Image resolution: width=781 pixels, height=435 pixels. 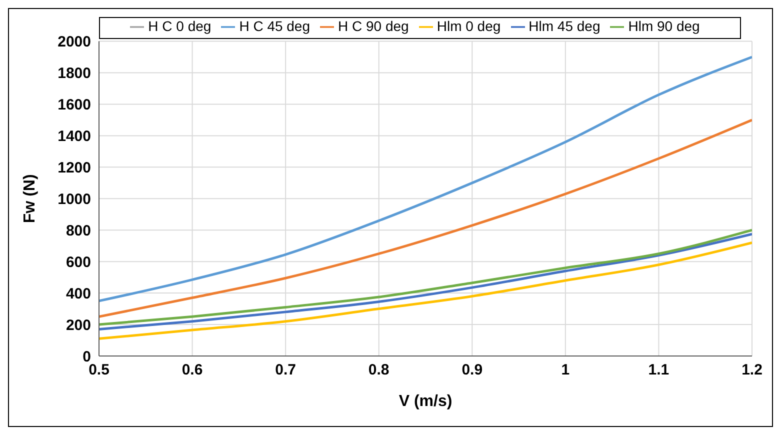 I want to click on x-tick-label: 1.2, so click(x=752, y=370).